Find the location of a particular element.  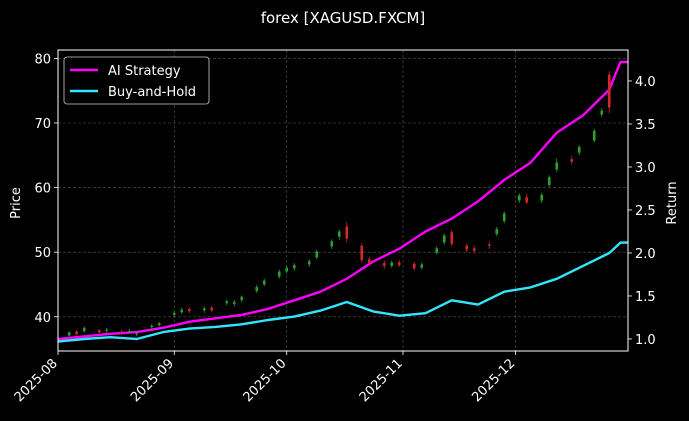

legend-label: AI Strategy is located at coordinates (144, 71).